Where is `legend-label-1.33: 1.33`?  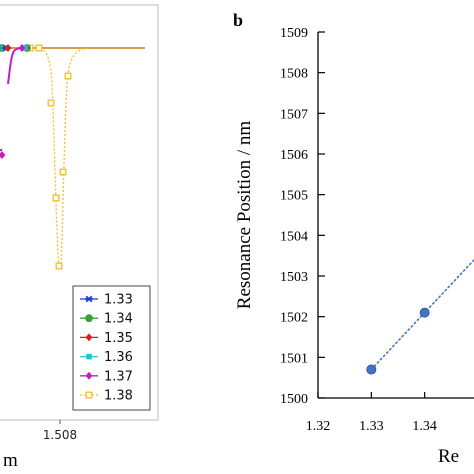
legend-label-1.33: 1.33 is located at coordinates (118, 300).